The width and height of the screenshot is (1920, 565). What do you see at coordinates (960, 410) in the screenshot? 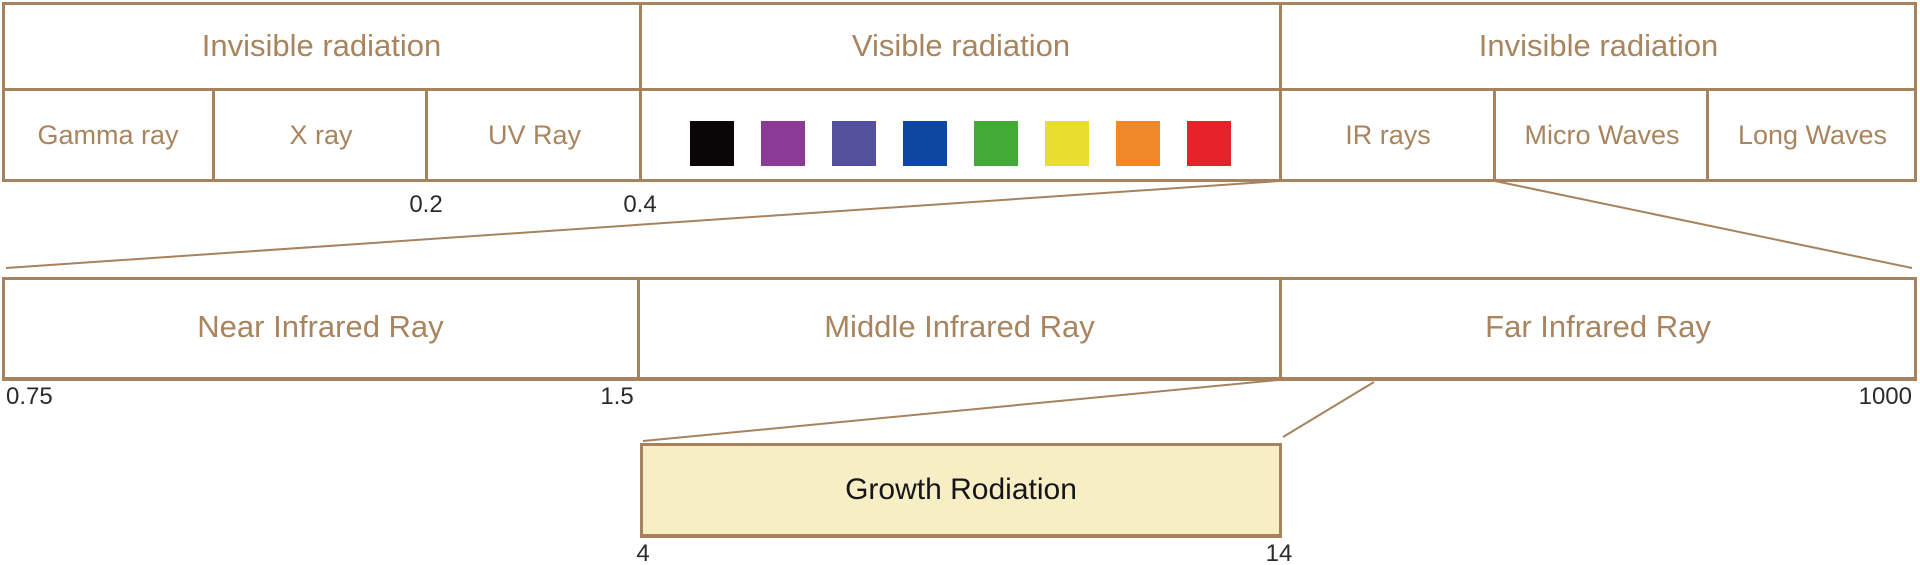
I see `connector-infrared-to-growth-left` at bounding box center [960, 410].